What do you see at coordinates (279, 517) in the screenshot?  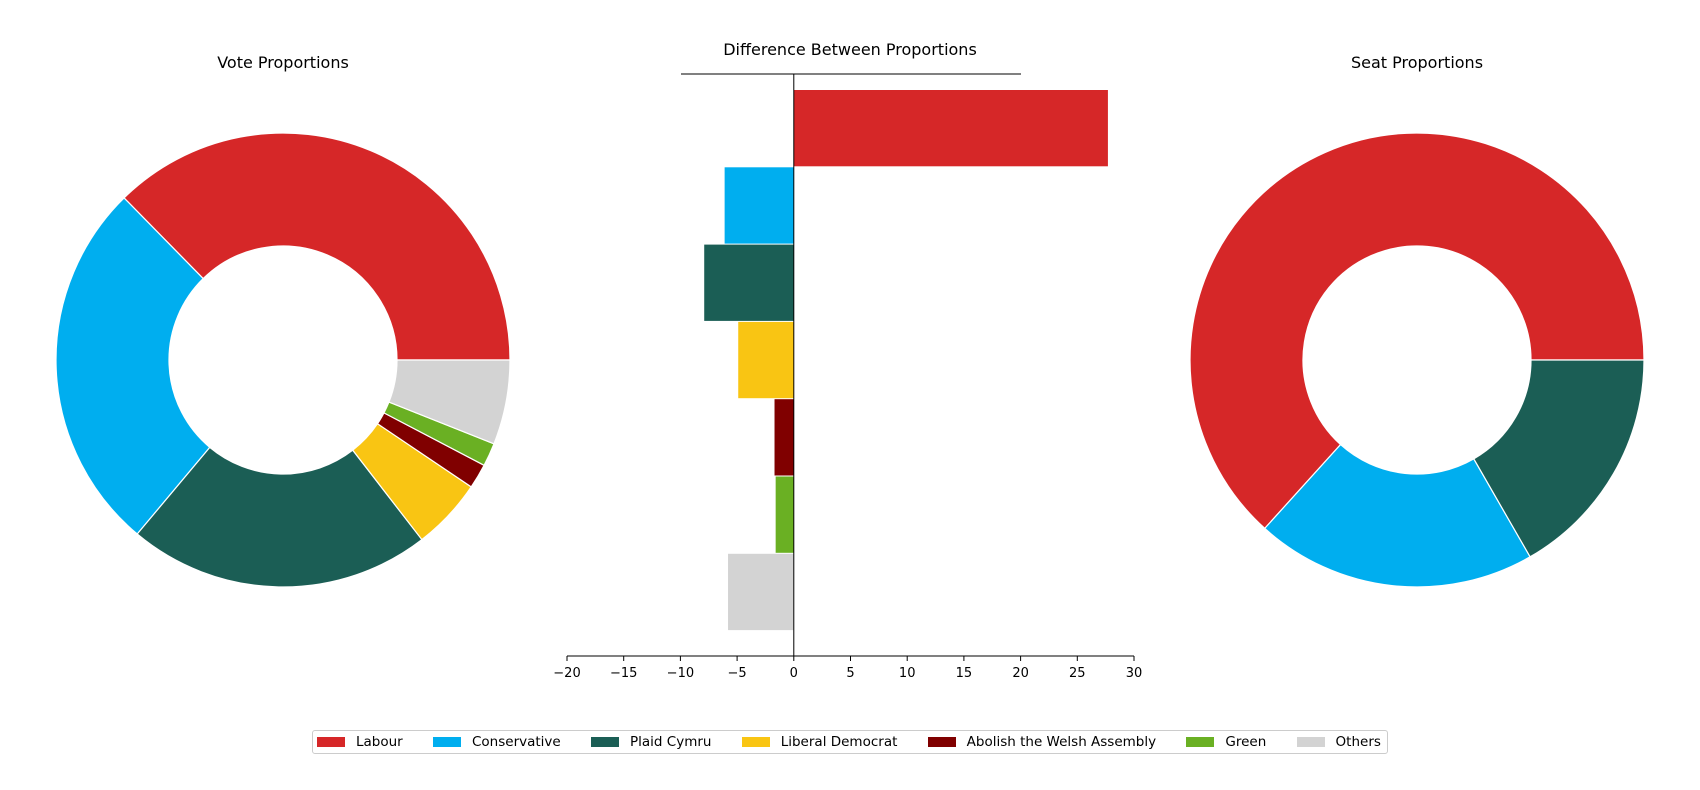 I see `vote-slice-plaid-cymru` at bounding box center [279, 517].